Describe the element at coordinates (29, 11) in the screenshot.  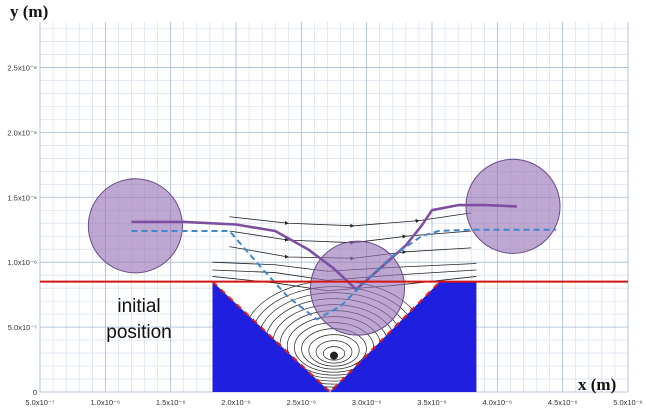
I see `y-axis-title: y (m)` at that location.